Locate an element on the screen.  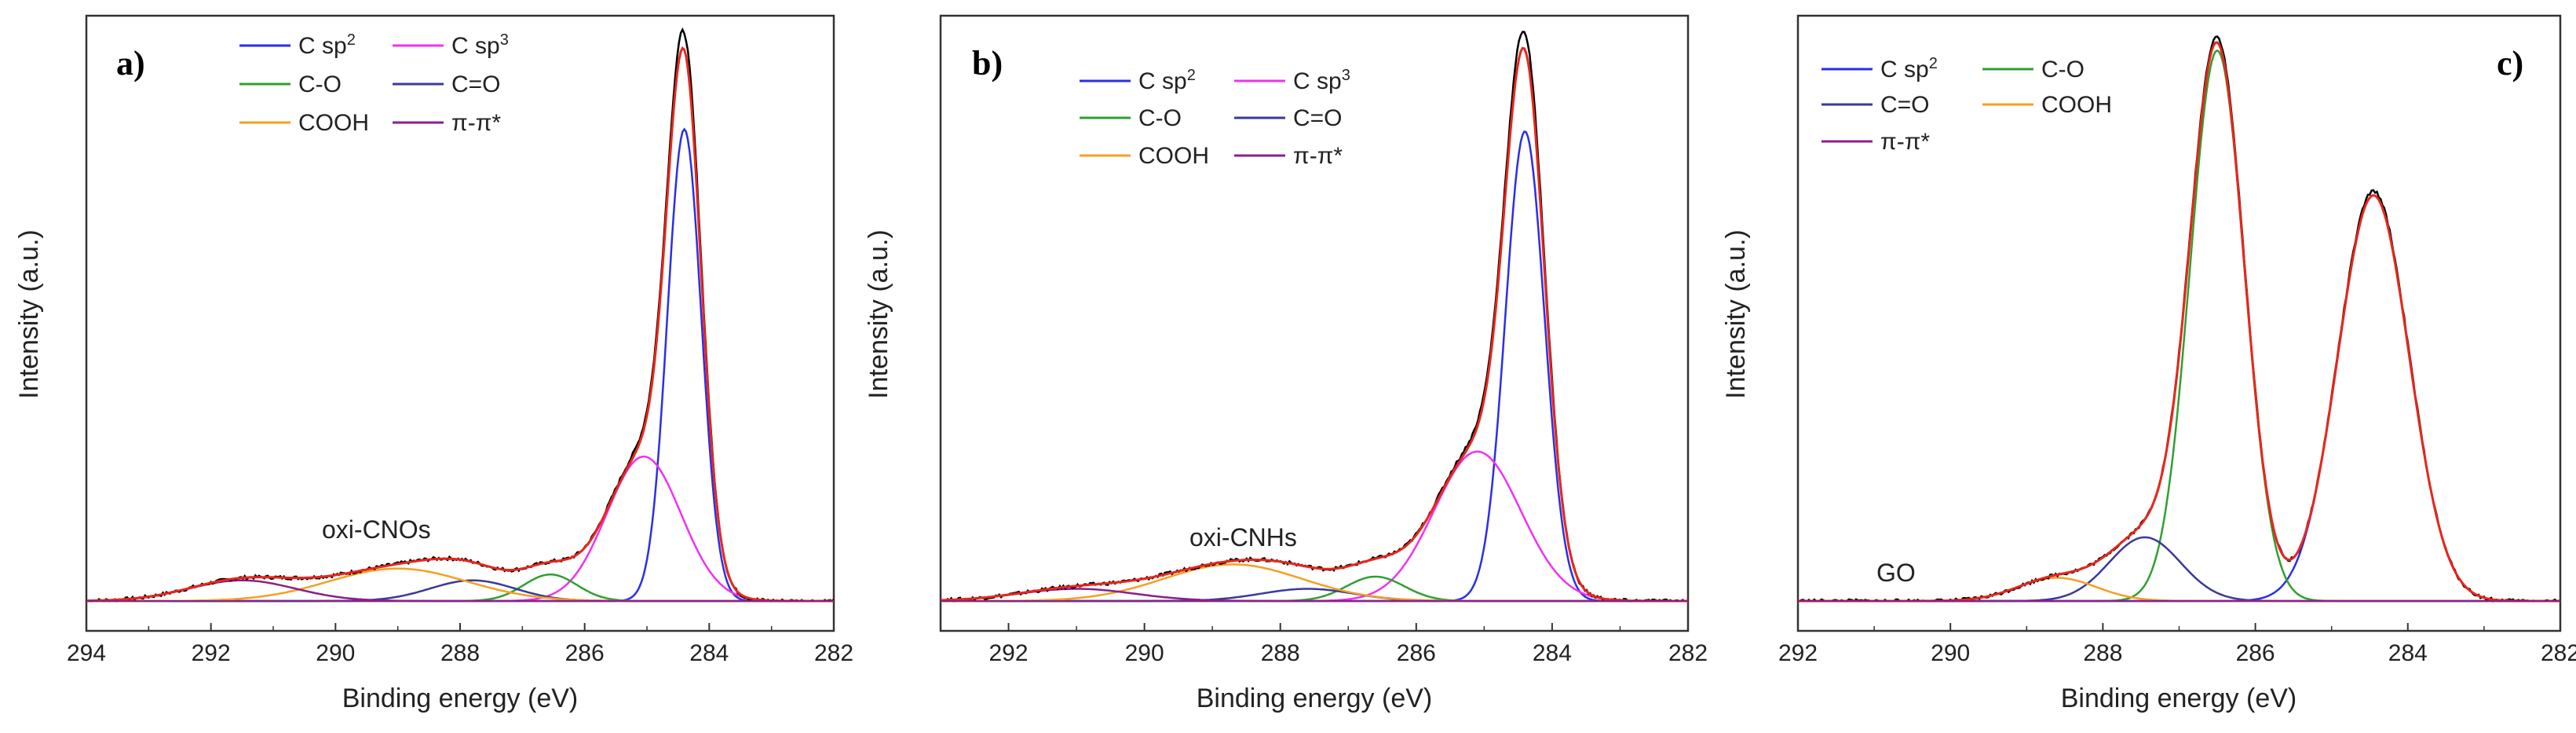
legend-text-a-pipi: π-π* is located at coordinates (476, 123).